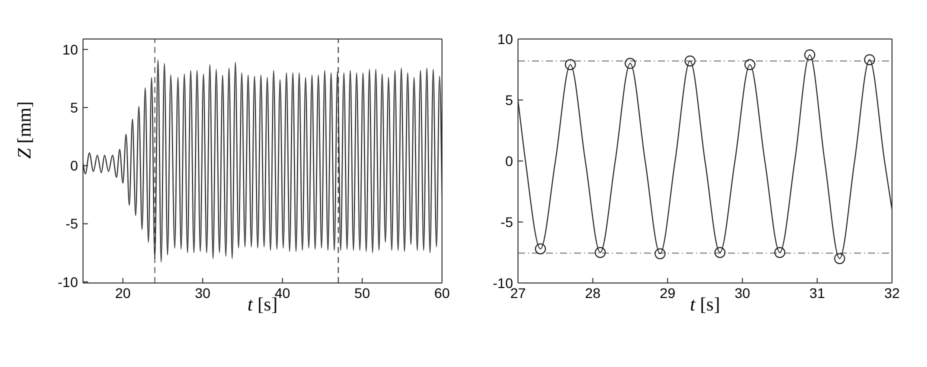  I want to click on x-tick-label: 50, so click(362, 292).